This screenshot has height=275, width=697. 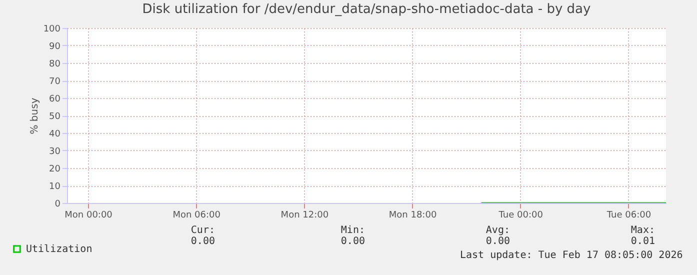 I want to click on y-tick-label: 80, so click(x=55, y=65).